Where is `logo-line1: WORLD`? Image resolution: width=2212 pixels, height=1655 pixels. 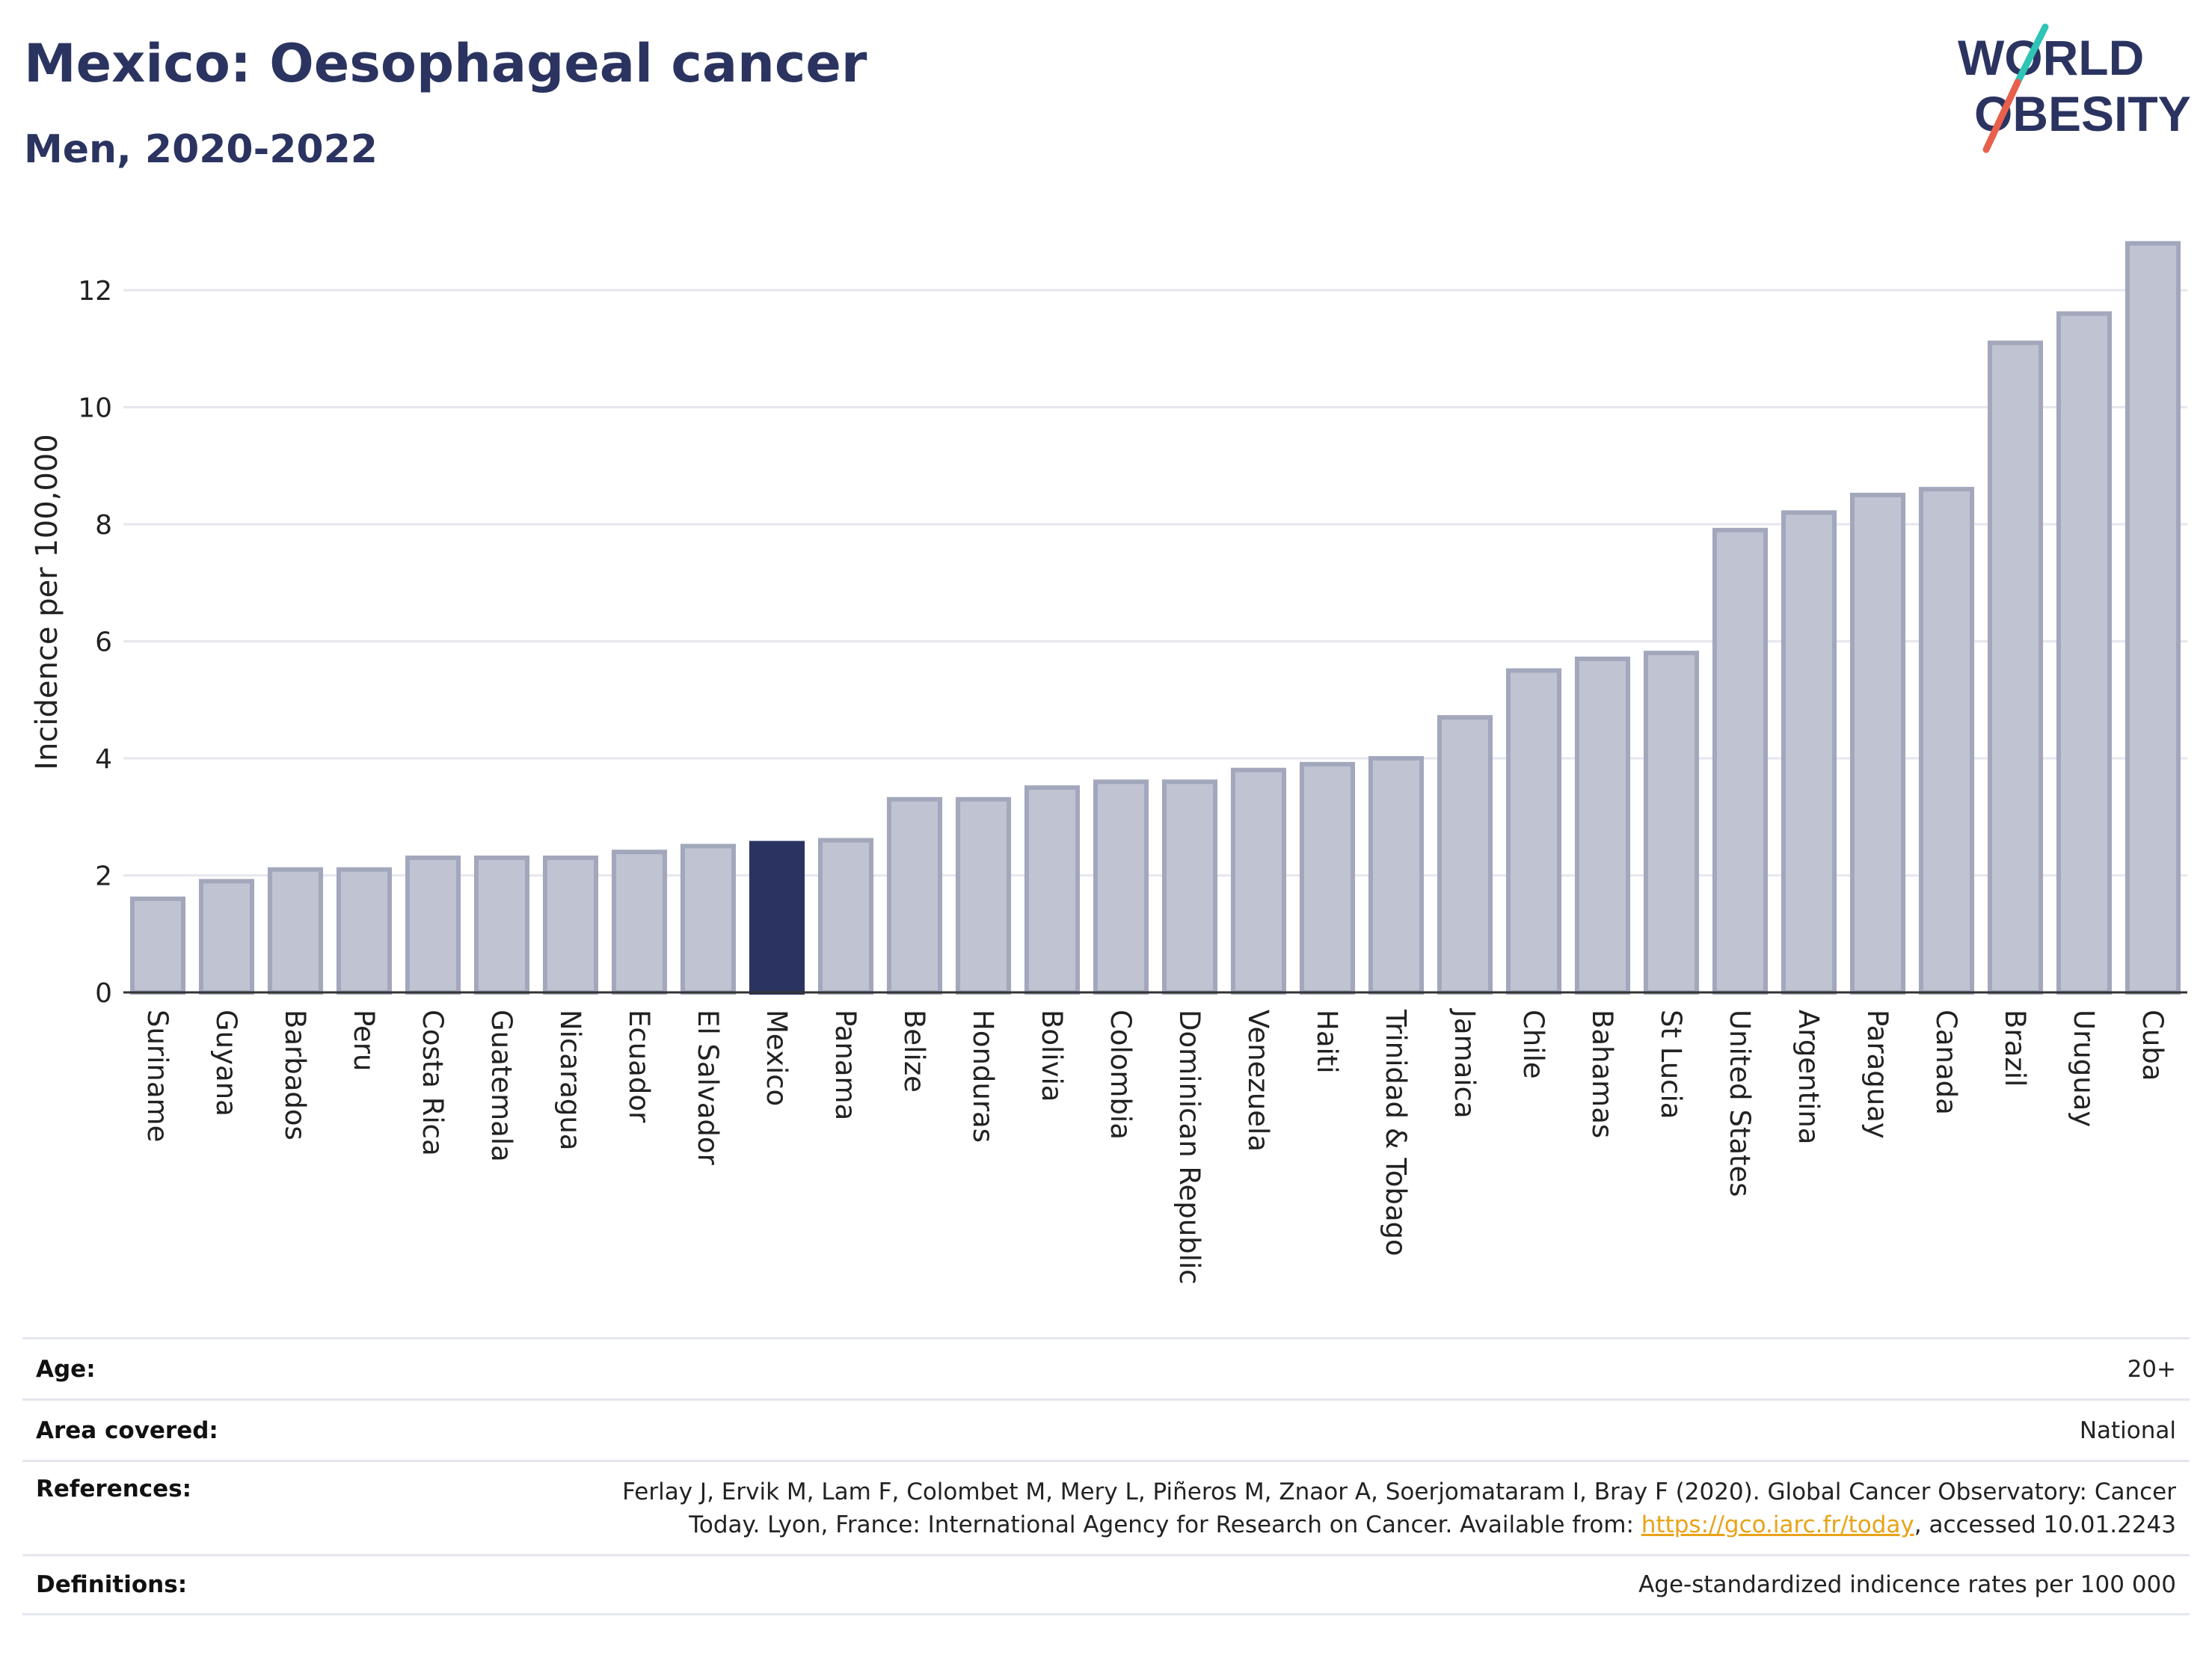
logo-line1: WORLD is located at coordinates (2051, 57).